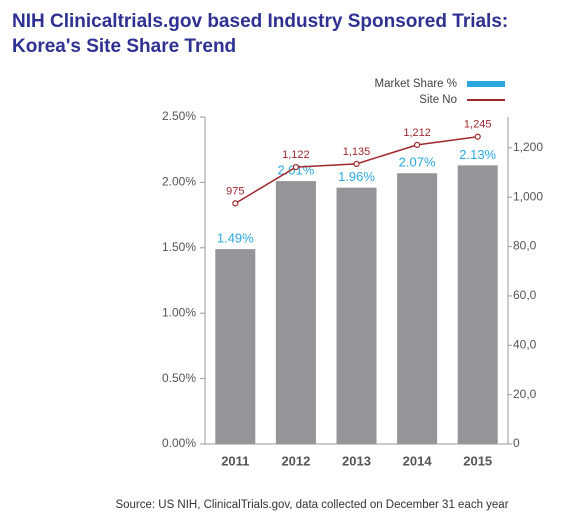 This screenshot has width=561, height=522. Describe the element at coordinates (477, 460) in the screenshot. I see `x-tick-label: 2015` at that location.